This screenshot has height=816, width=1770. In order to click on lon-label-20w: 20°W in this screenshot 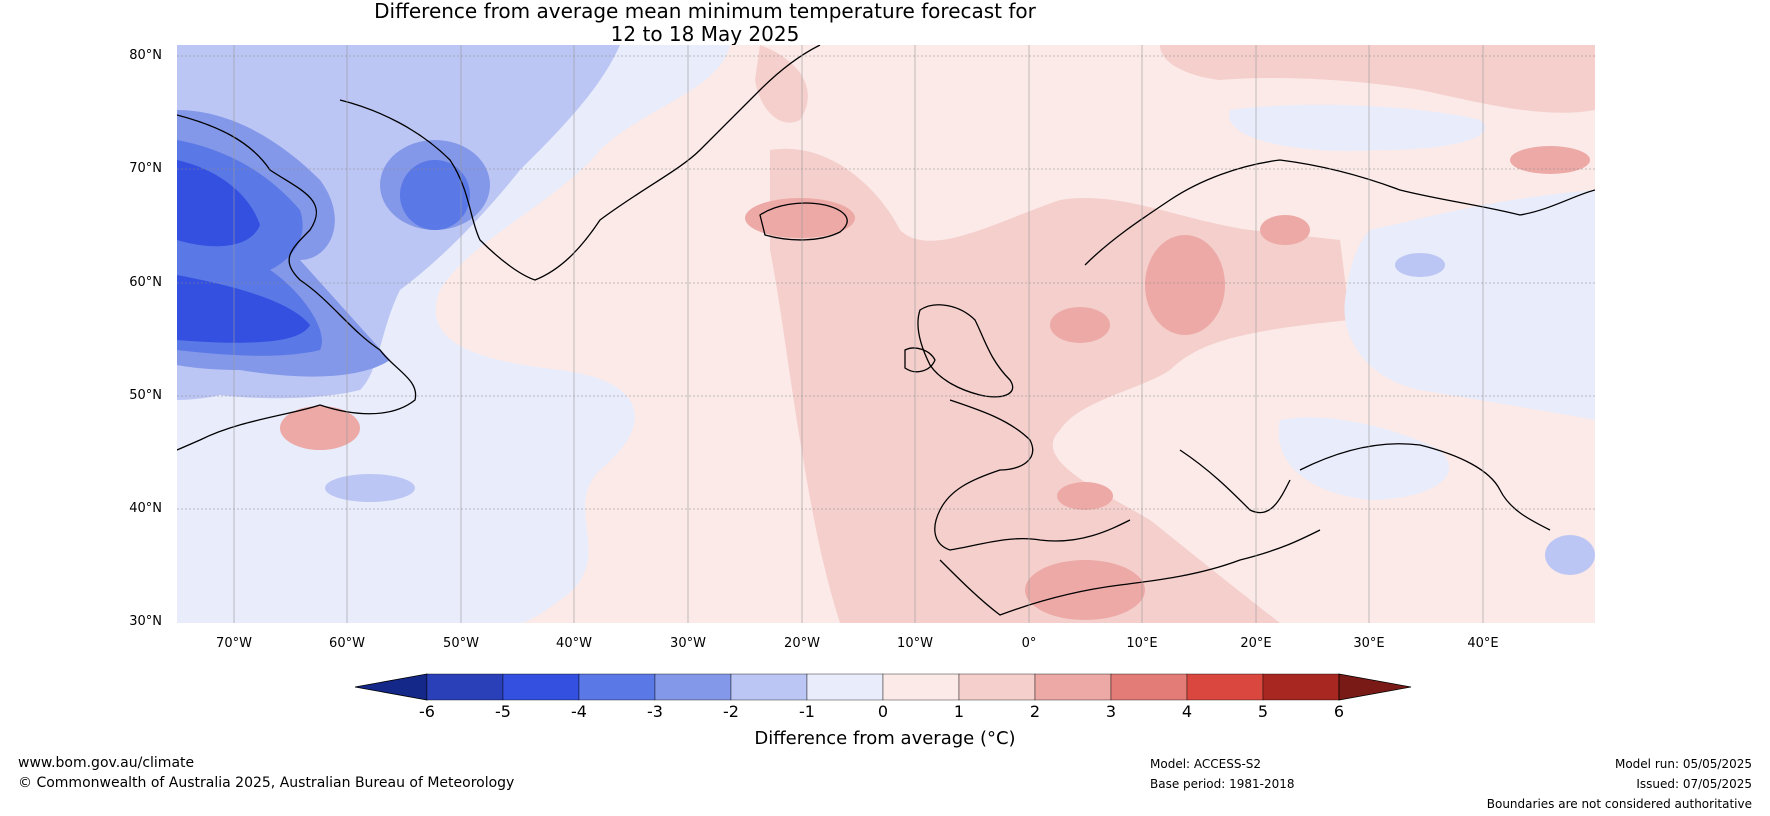, I will do `click(802, 643)`.